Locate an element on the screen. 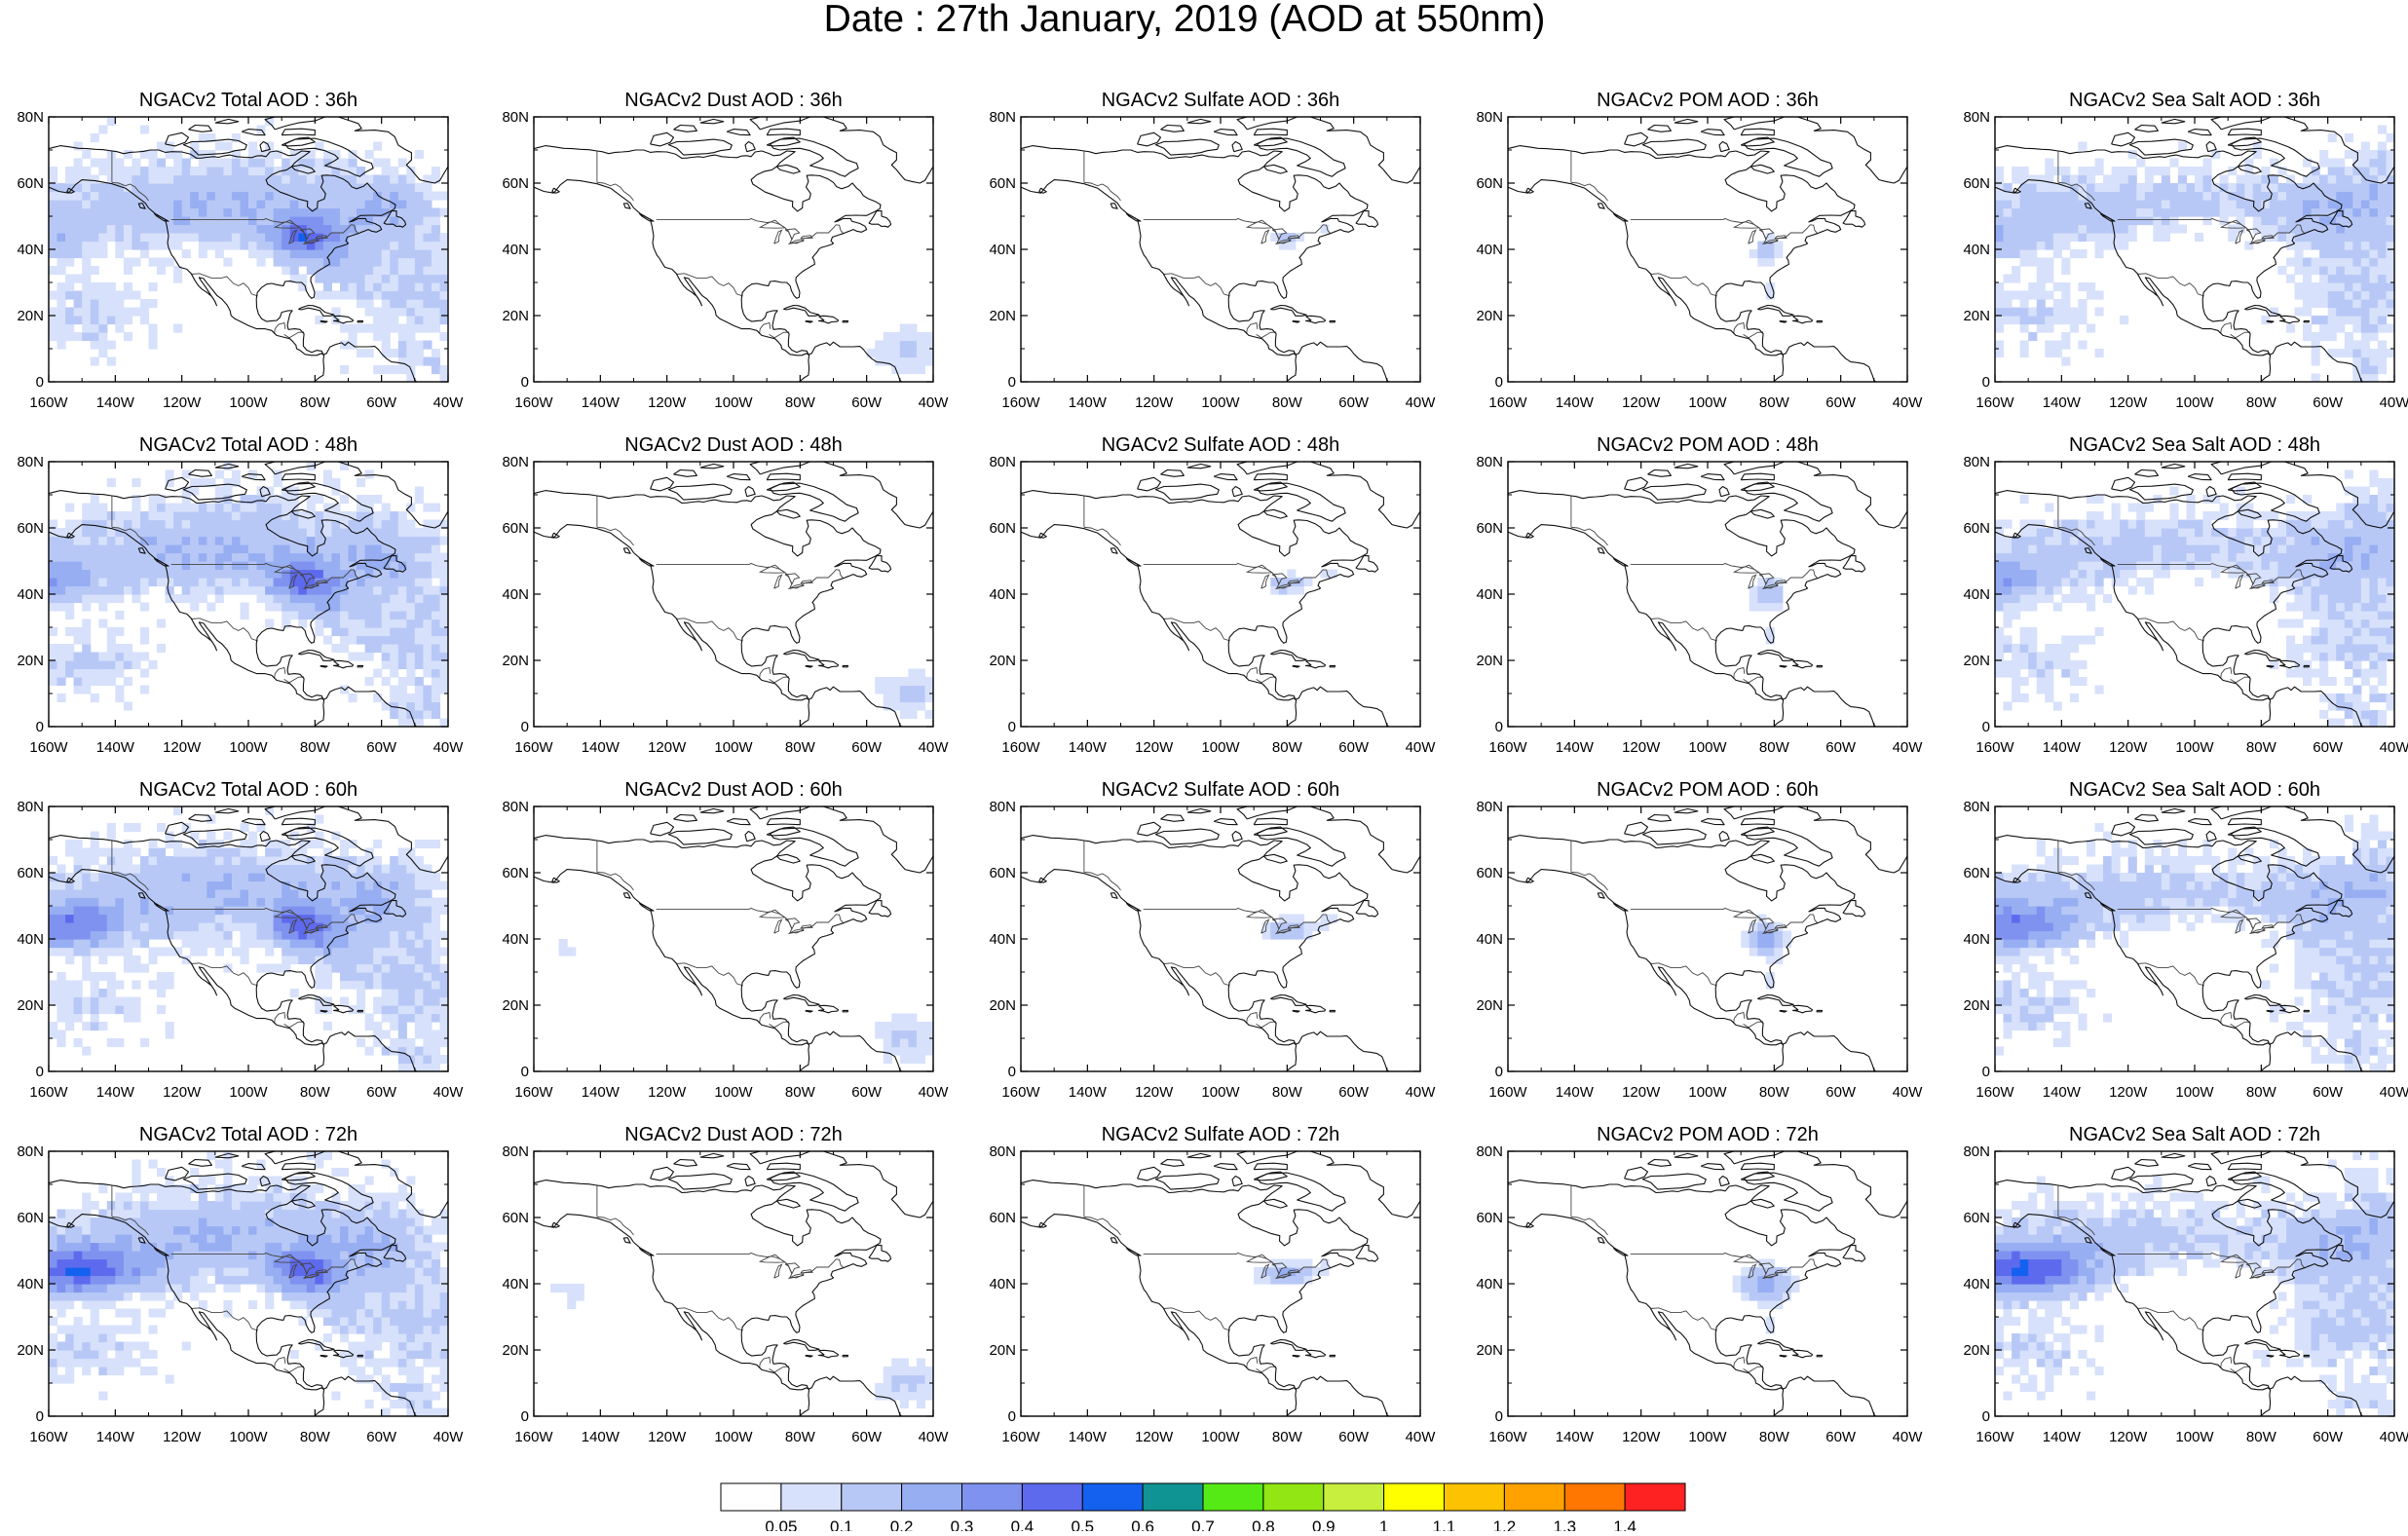 This screenshot has height=1536, width=2408. panel-title: NGACv2 POM AOD : 48h is located at coordinates (1708, 445).